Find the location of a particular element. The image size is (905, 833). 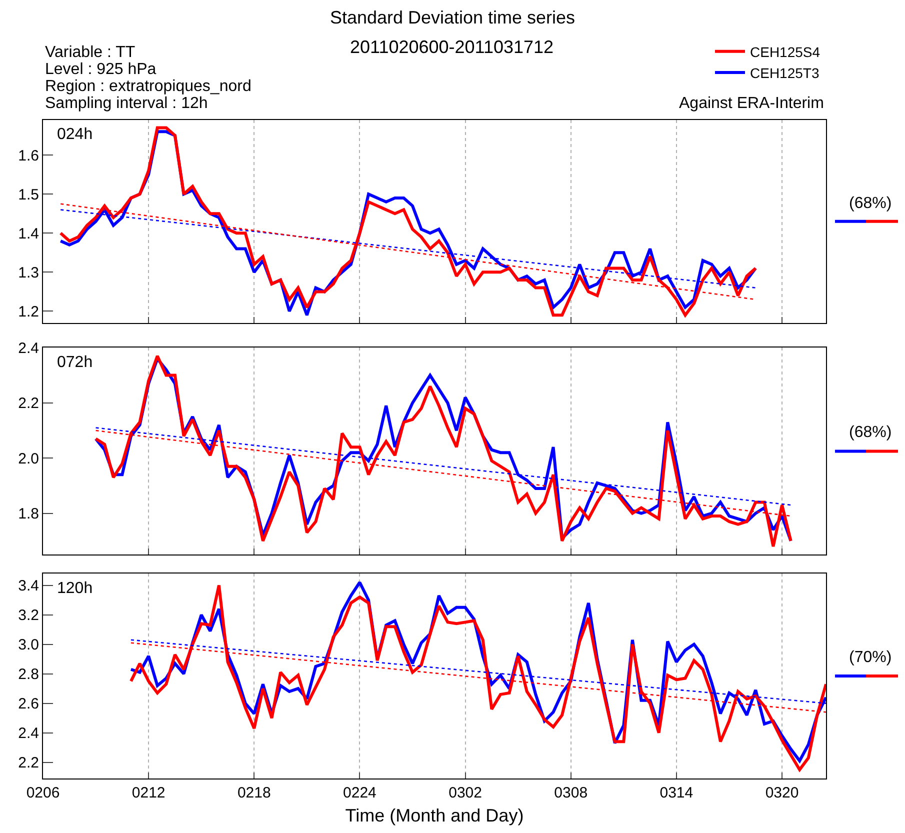

text: Level : 925 hPa is located at coordinates (100, 69).